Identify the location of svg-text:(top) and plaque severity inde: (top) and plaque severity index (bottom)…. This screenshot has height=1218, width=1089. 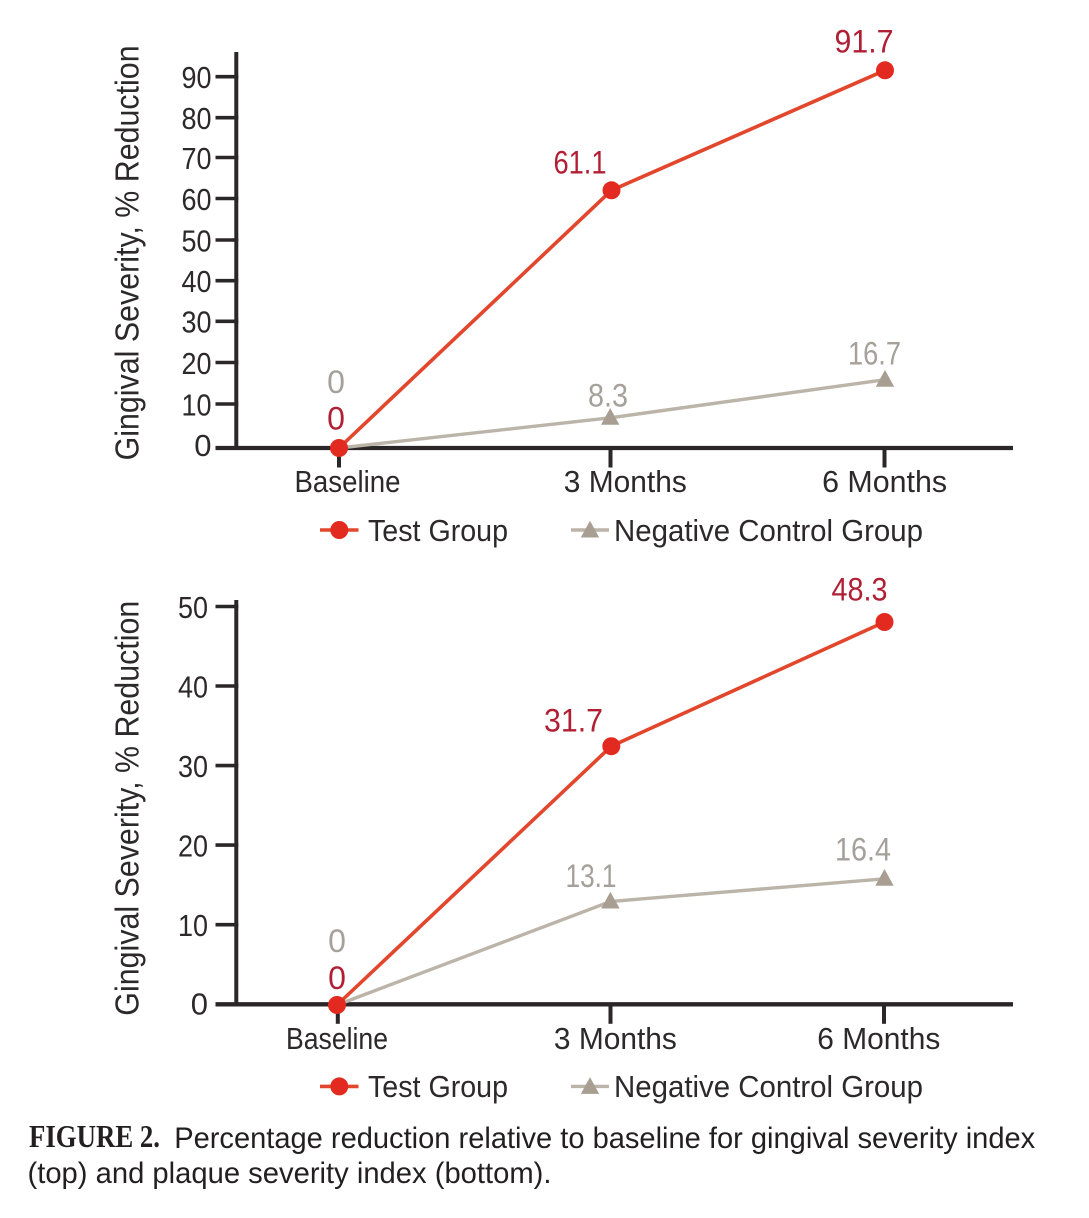
(290, 1173).